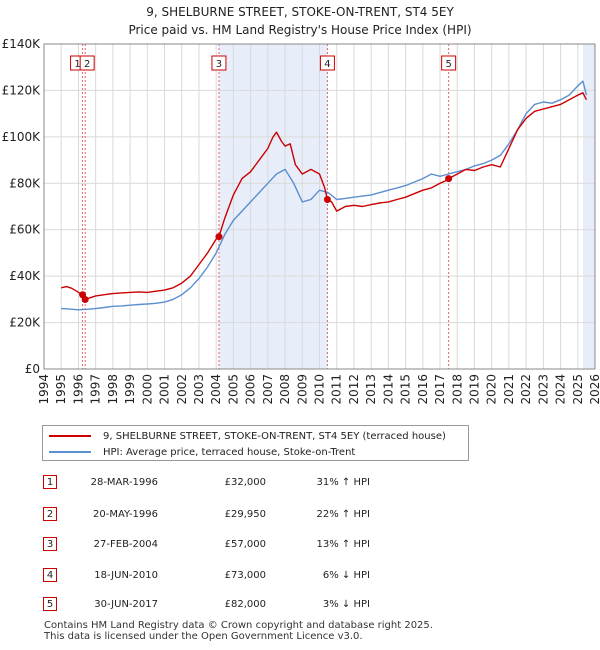  Describe the element at coordinates (343, 514) in the screenshot. I see `sale-hpi-change: 22% ↑ HPI` at that location.